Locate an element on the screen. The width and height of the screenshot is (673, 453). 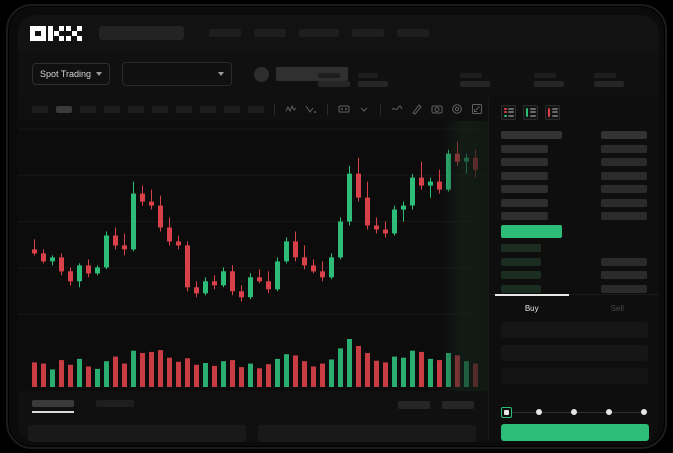
order-field-total is located at coordinates (574, 376).